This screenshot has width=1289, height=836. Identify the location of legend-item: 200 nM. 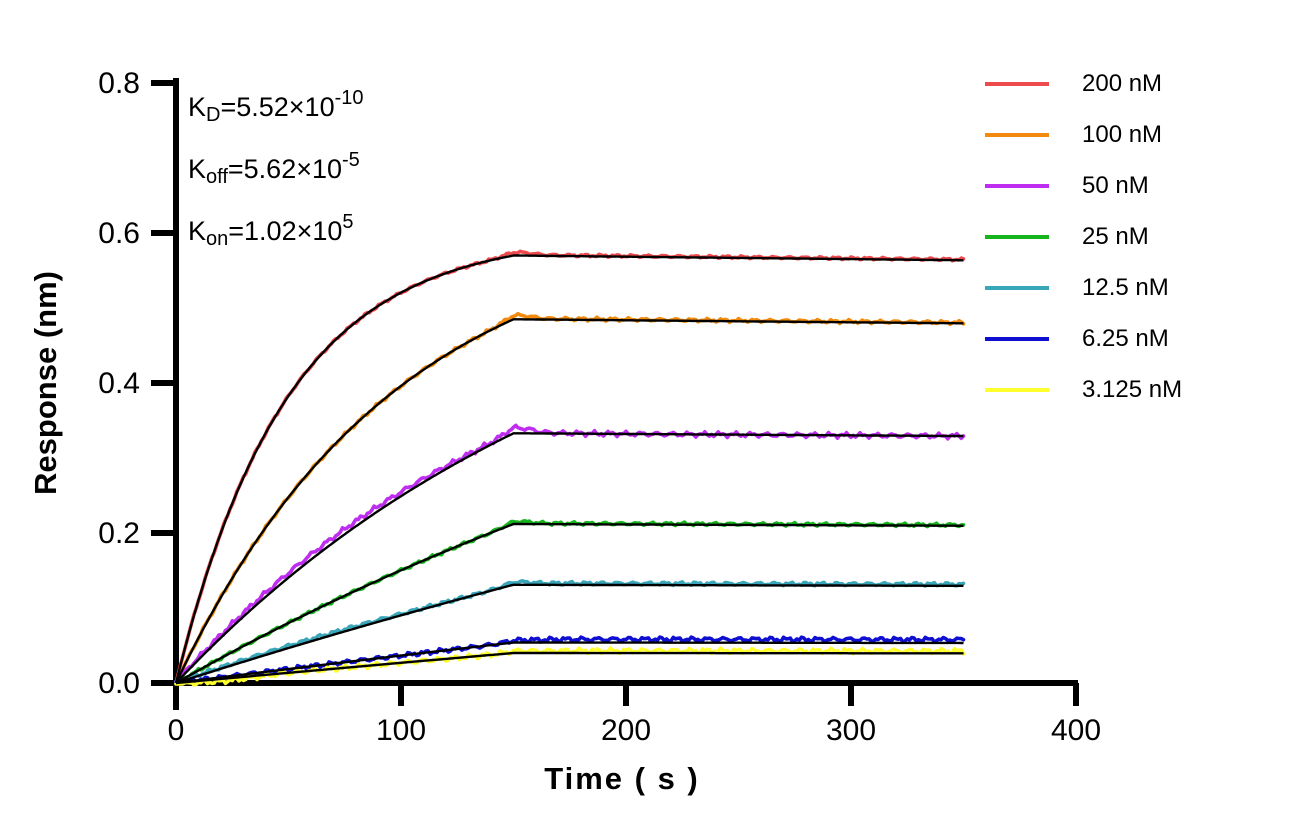
(1083, 83).